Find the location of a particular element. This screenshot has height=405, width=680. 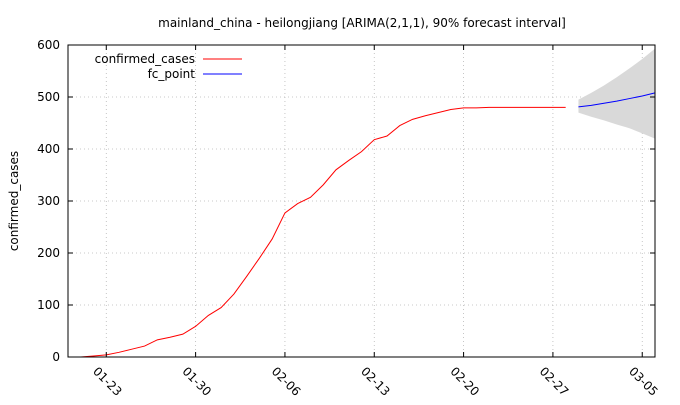

x-tick-label: 02-06 is located at coordinates (286, 381).